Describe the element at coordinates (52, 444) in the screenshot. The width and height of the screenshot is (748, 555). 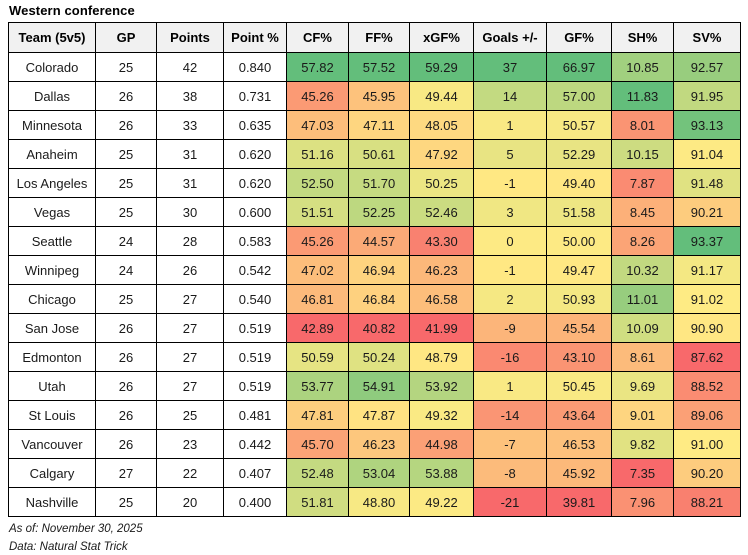
I see `team-cell: Vancouver` at that location.